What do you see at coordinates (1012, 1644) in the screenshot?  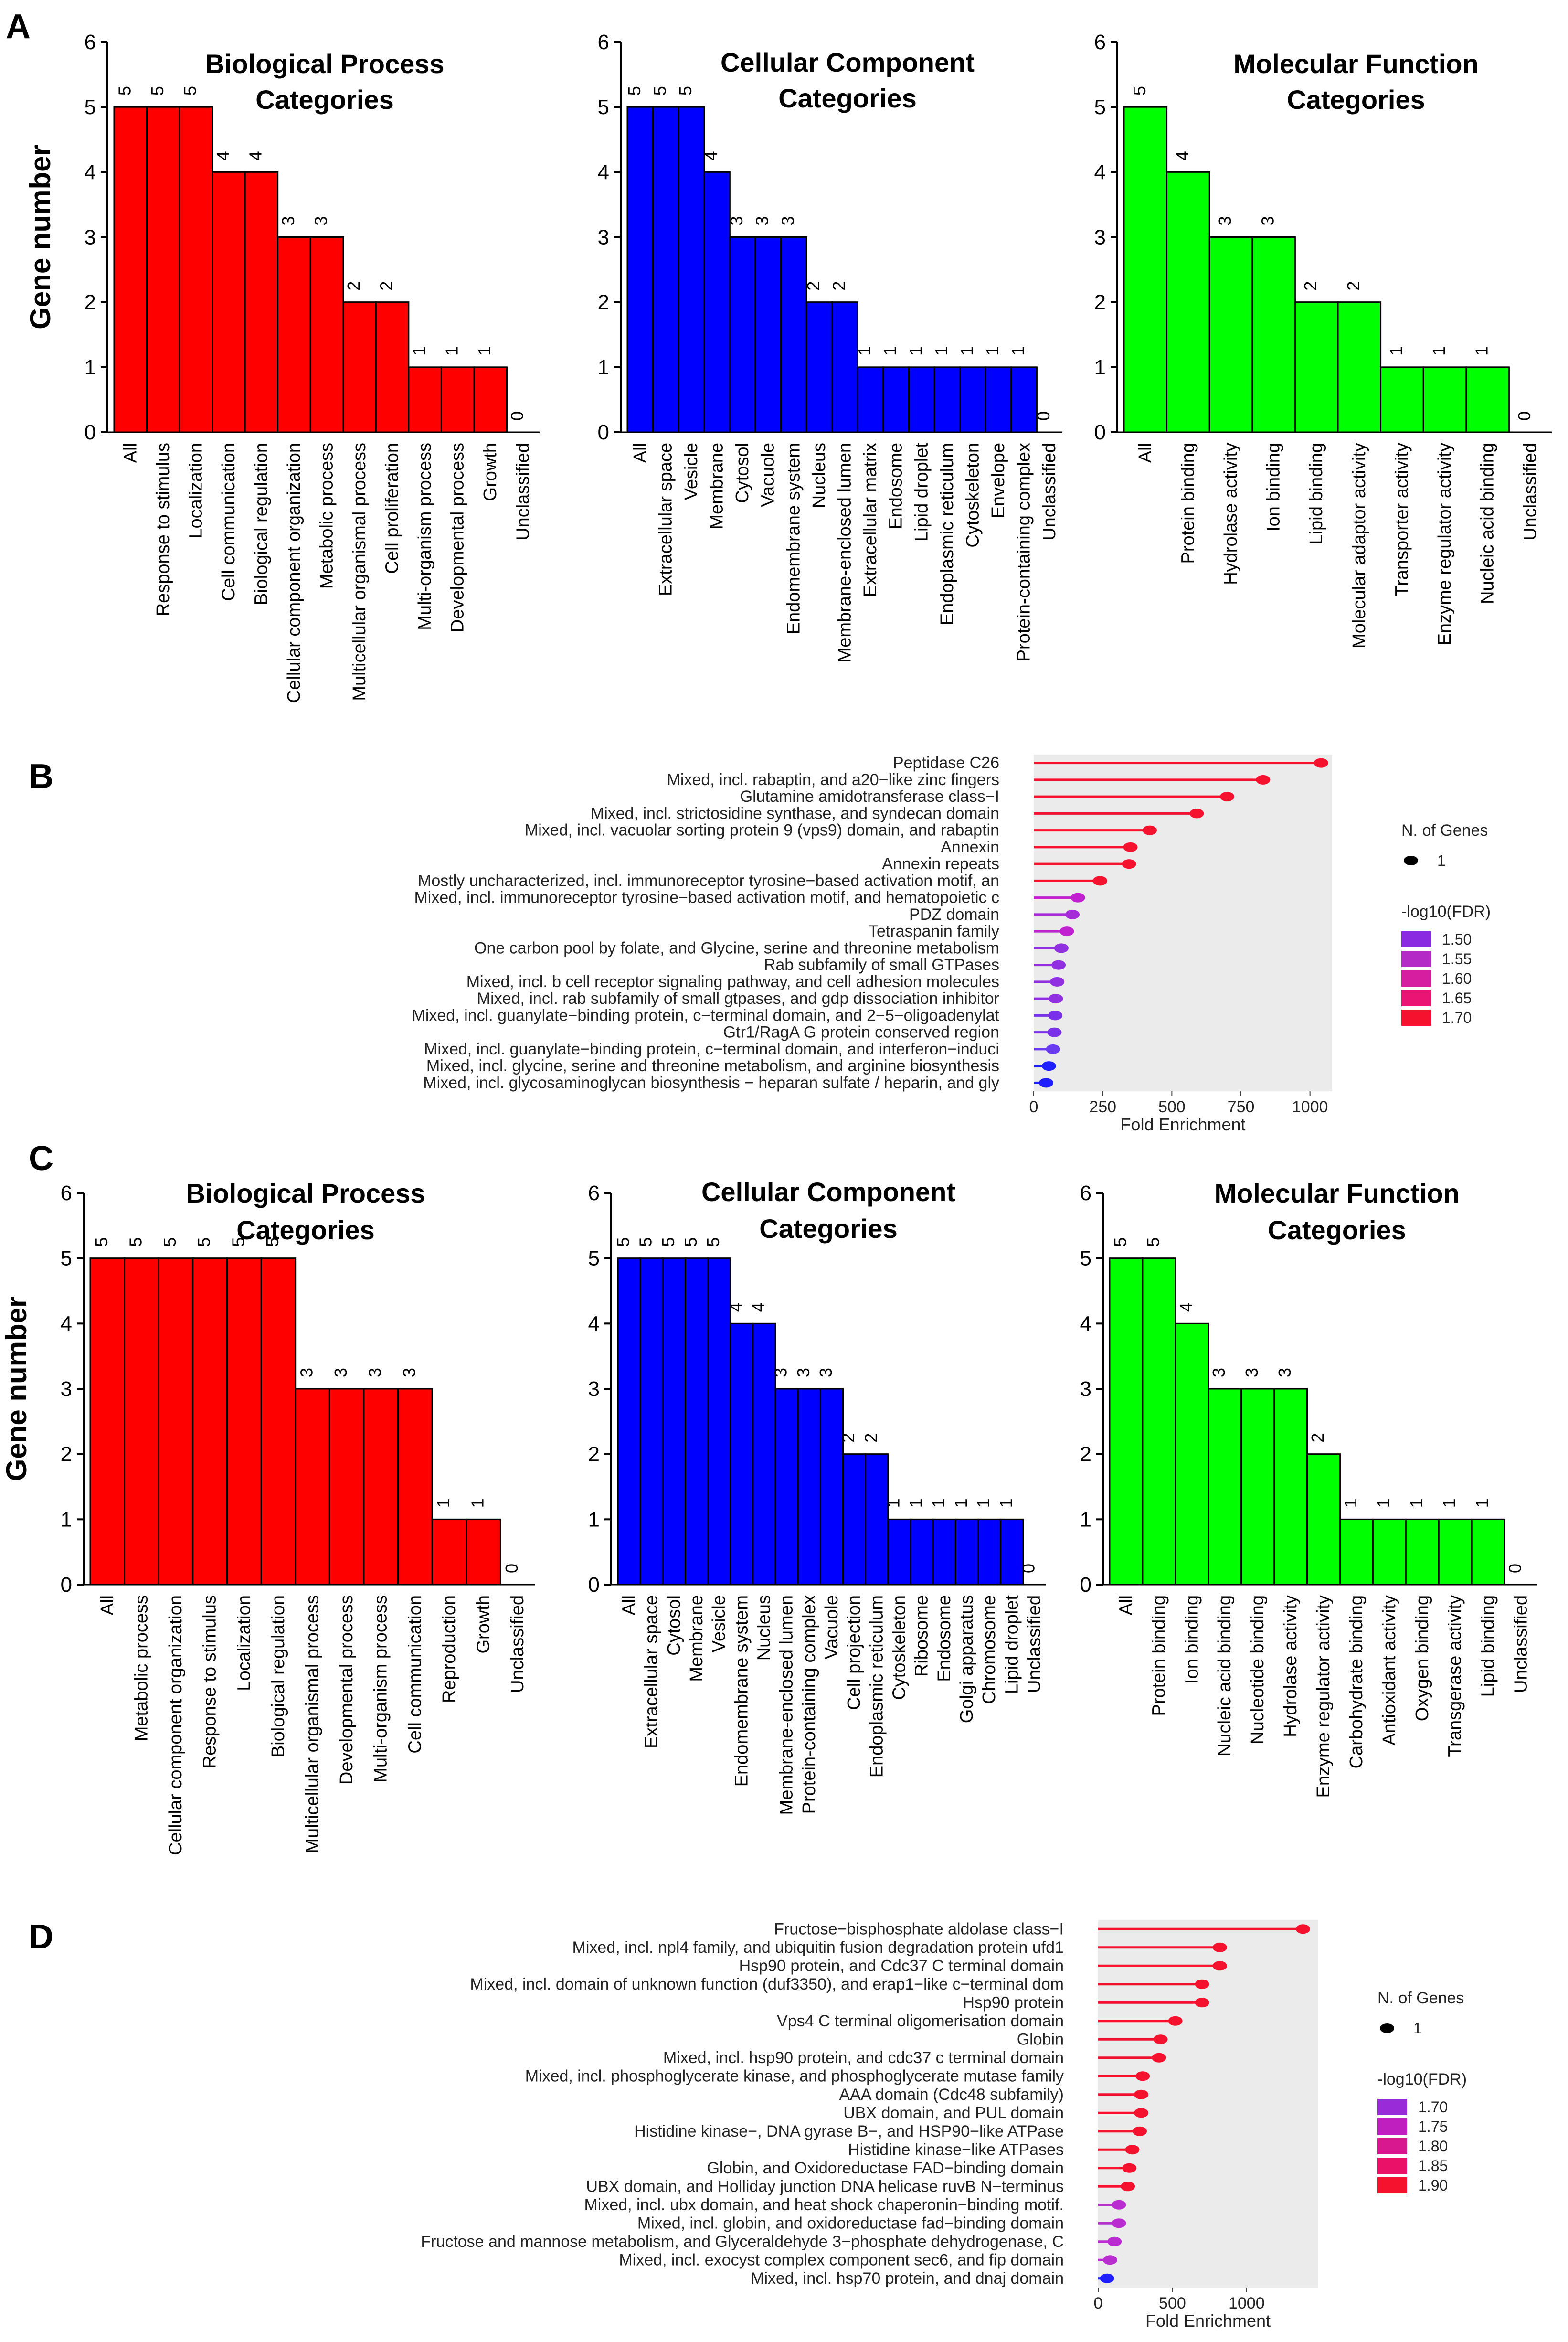 I see `category-label: Lipid droplet` at bounding box center [1012, 1644].